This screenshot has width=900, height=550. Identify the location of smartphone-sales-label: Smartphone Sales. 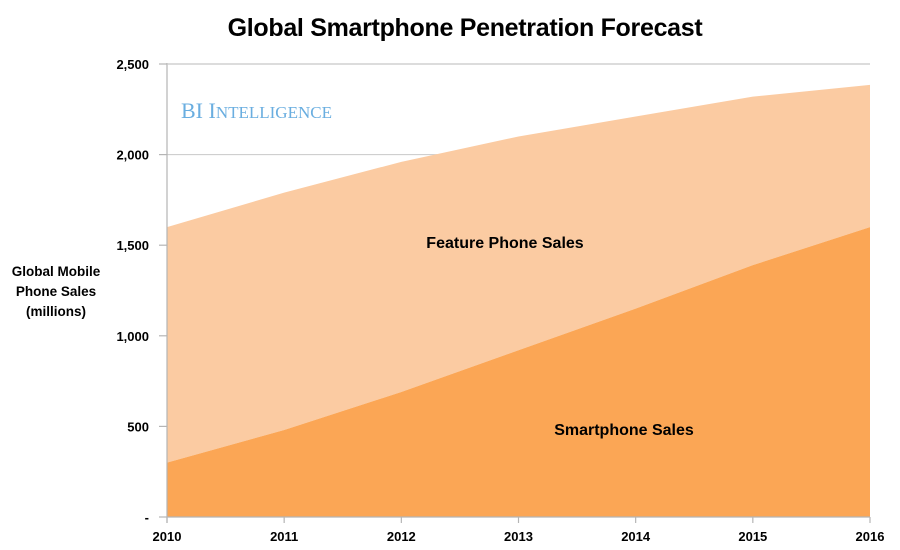
(624, 430).